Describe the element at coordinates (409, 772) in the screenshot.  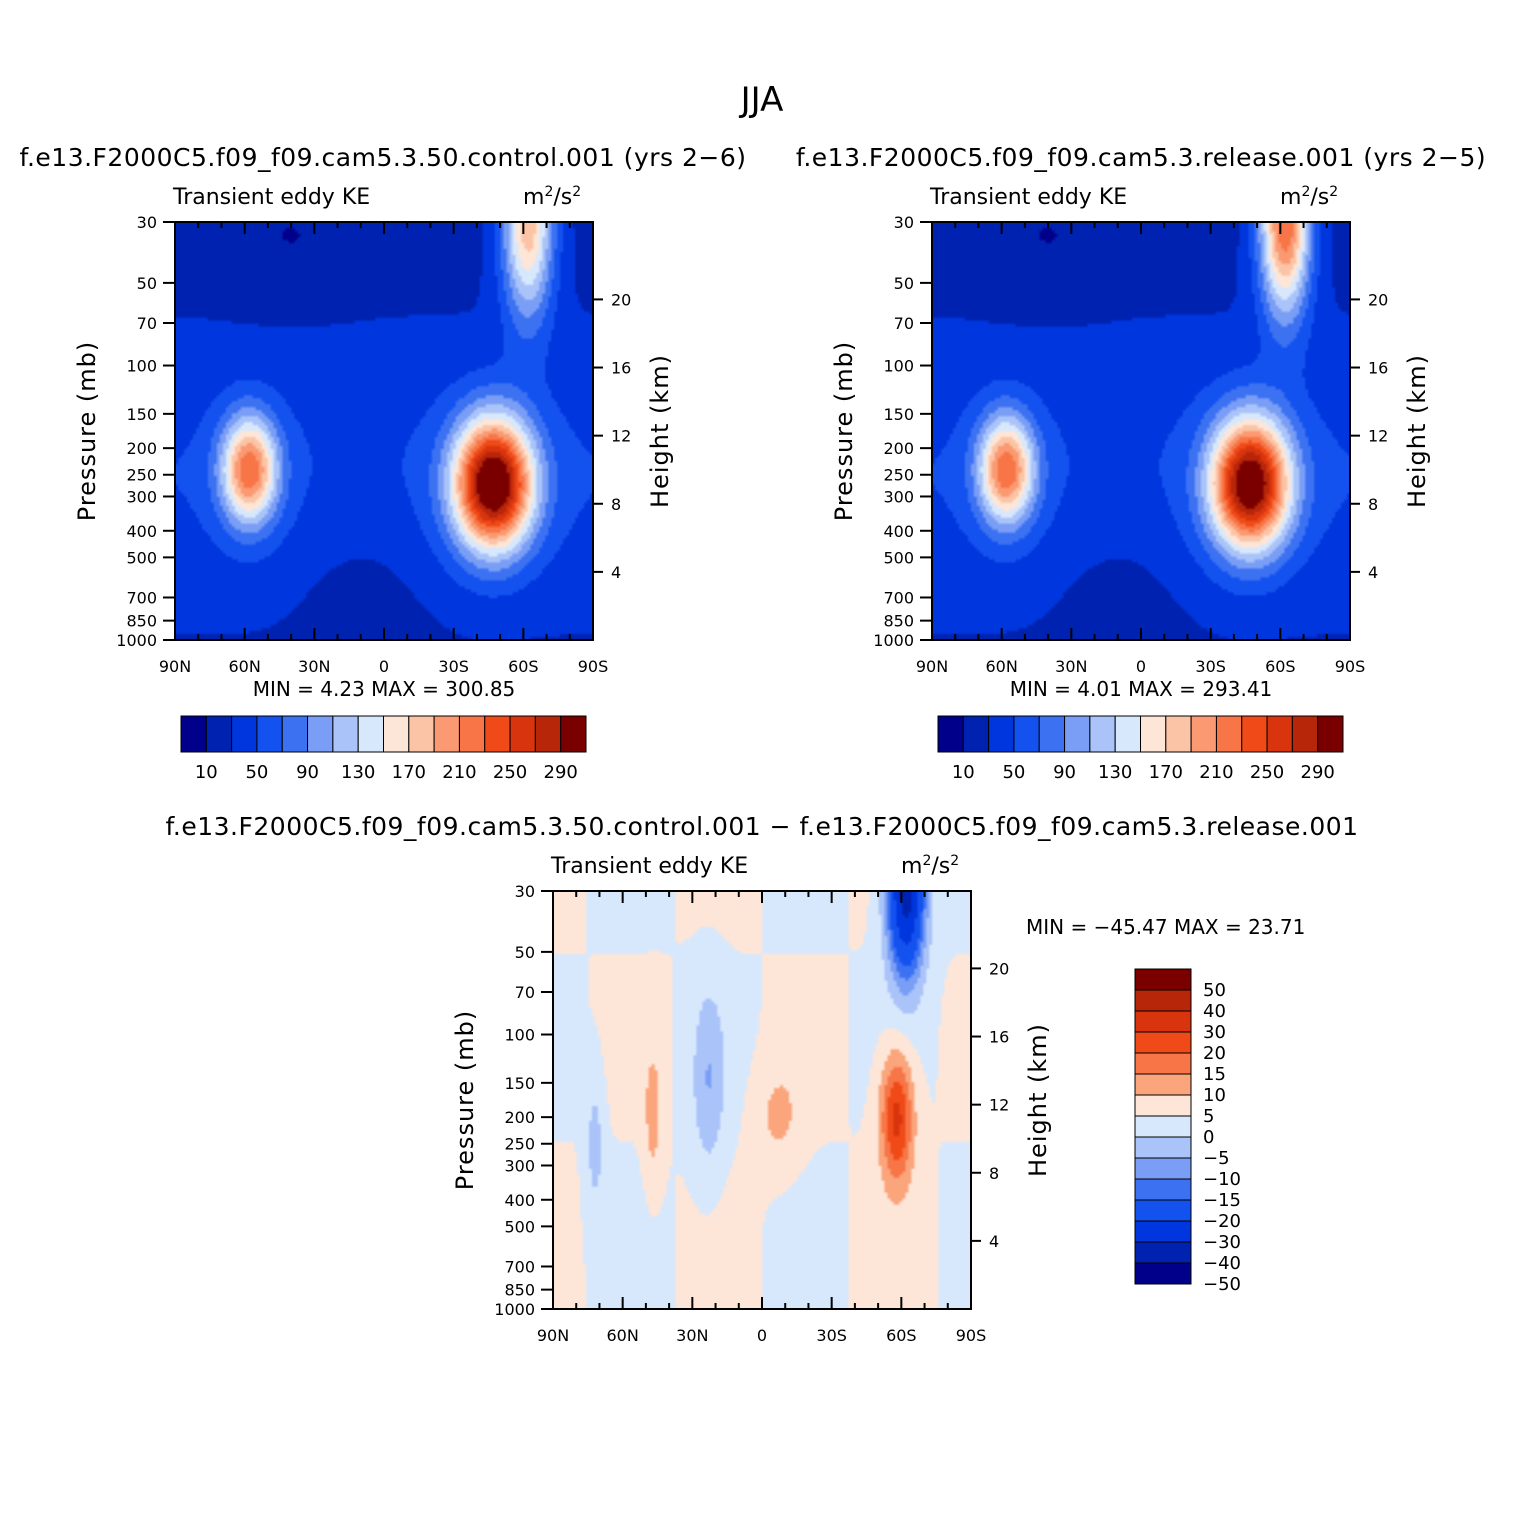
I see `colorbar-tick-label: 170` at that location.